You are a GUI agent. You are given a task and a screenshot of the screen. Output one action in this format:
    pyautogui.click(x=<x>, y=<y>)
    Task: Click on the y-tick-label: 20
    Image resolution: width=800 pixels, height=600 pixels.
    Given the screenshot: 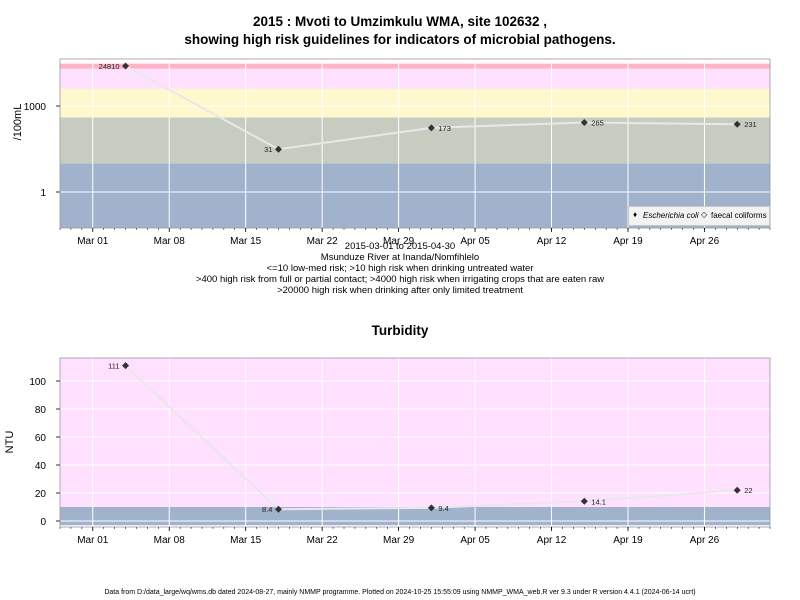 What is the action you would take?
    pyautogui.click(x=41, y=494)
    